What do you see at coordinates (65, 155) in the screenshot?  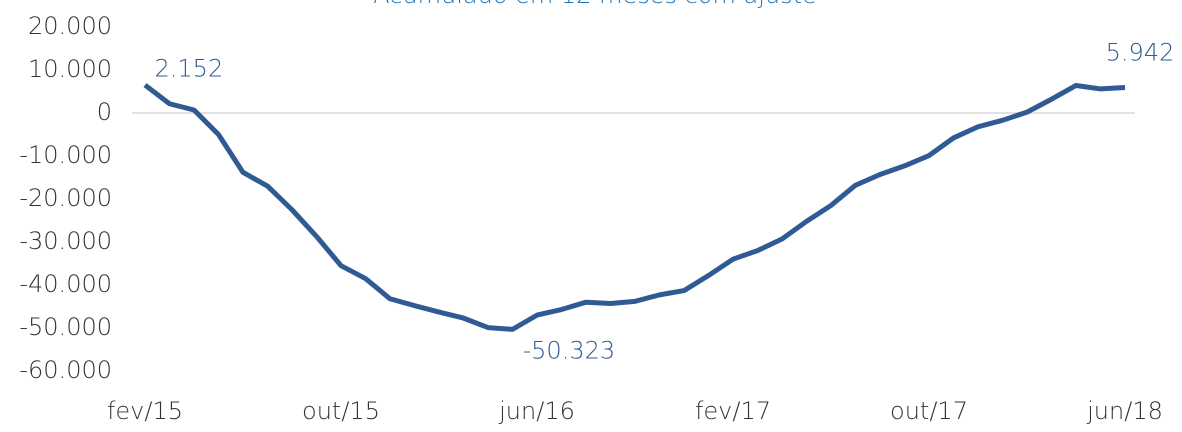 I see `y-tick-label: -10.000` at bounding box center [65, 155].